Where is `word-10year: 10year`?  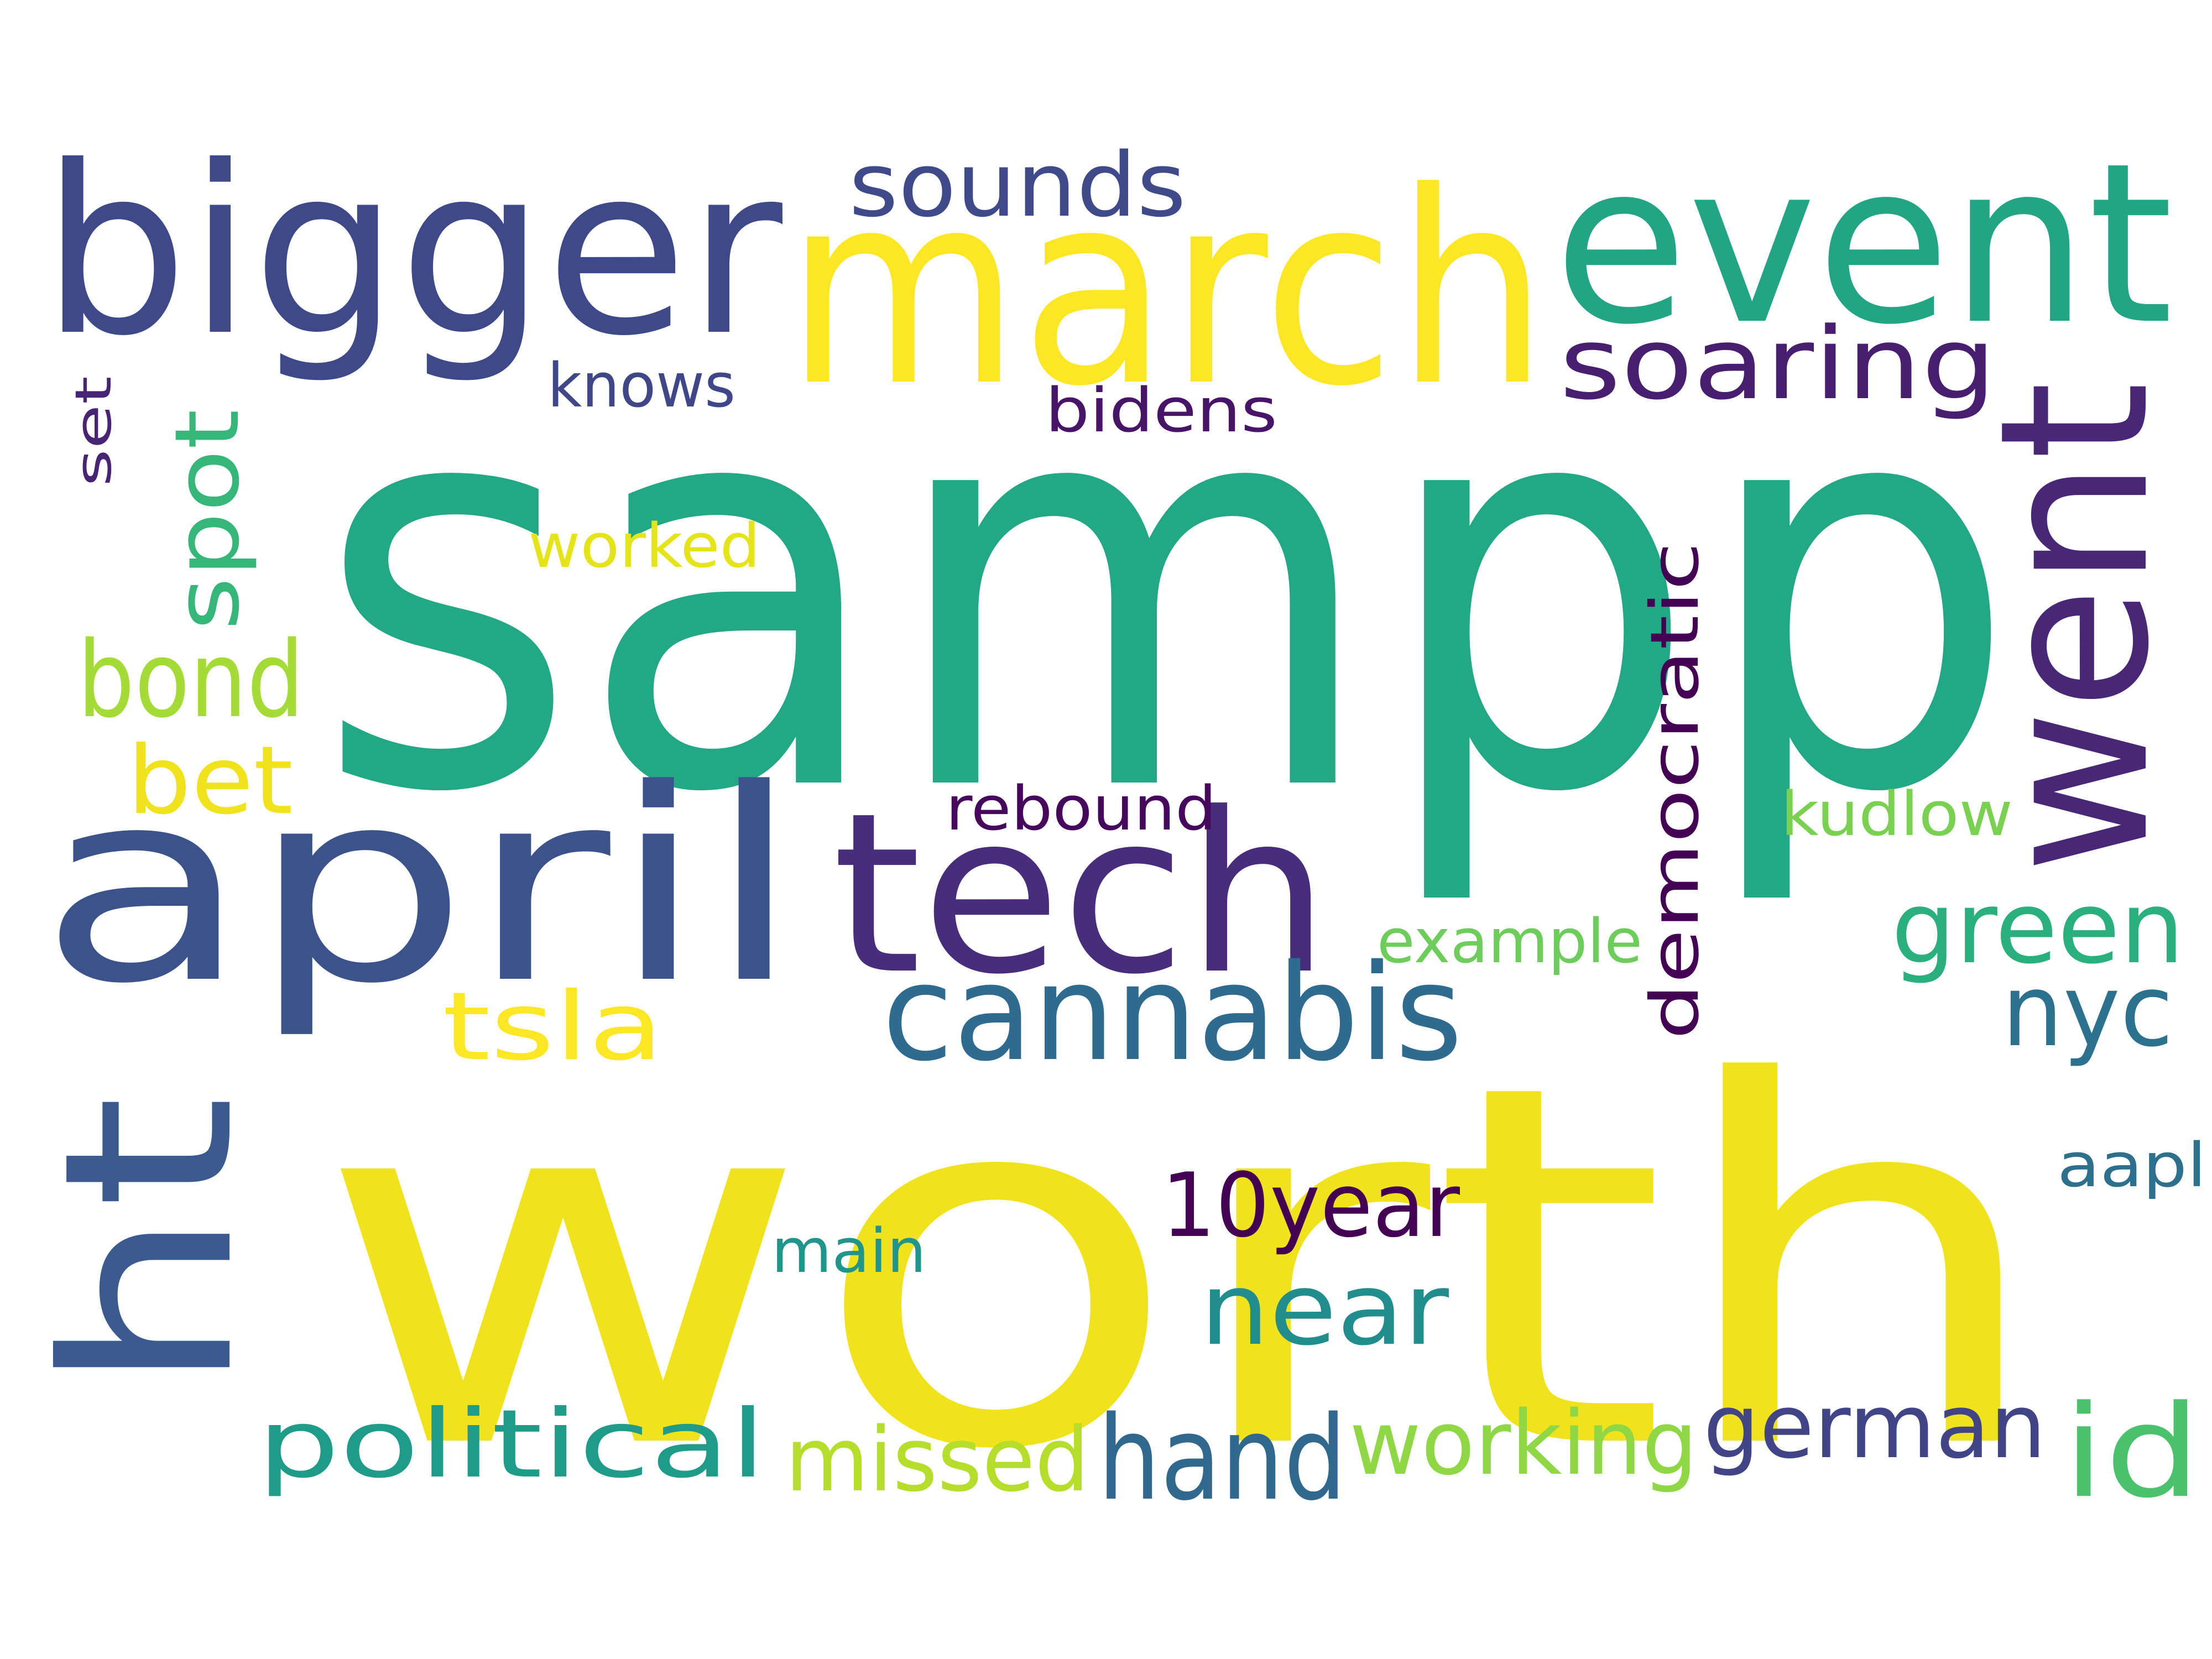 word-10year: 10year is located at coordinates (1310, 1206).